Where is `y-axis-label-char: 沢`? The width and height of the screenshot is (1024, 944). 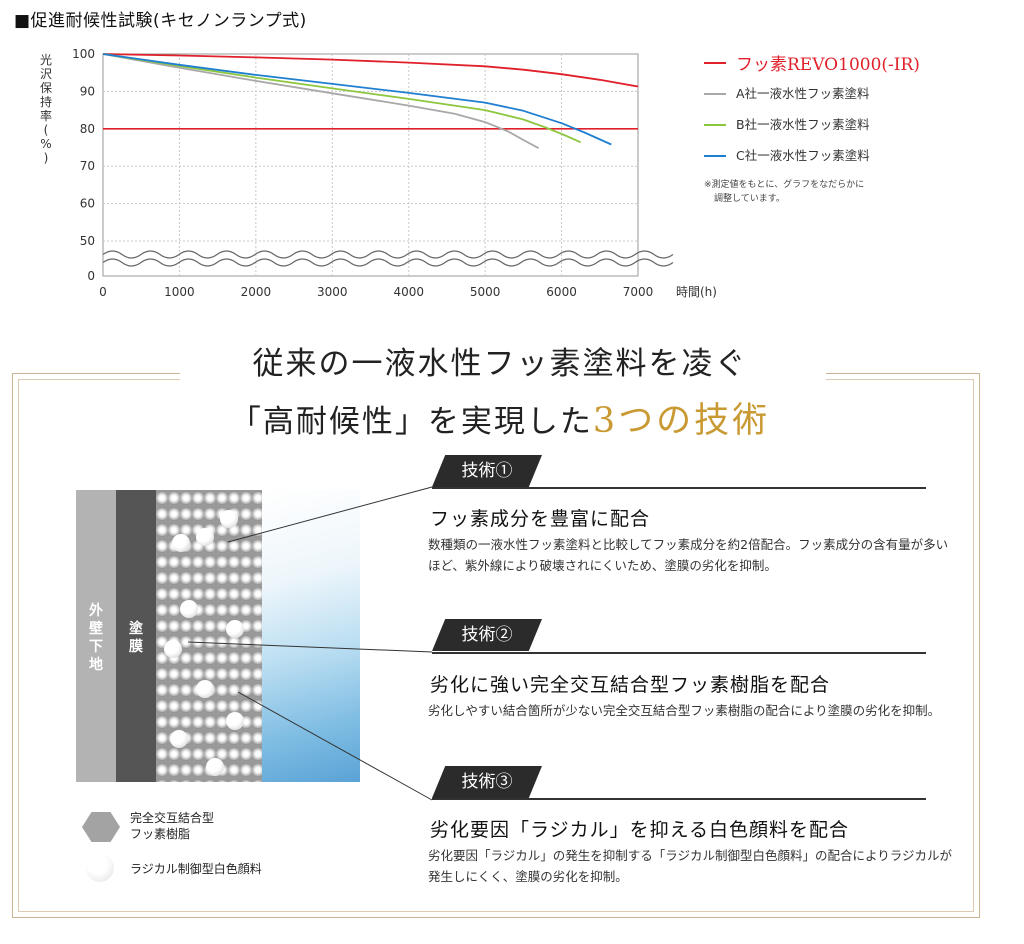 y-axis-label-char: 沢 is located at coordinates (46, 74).